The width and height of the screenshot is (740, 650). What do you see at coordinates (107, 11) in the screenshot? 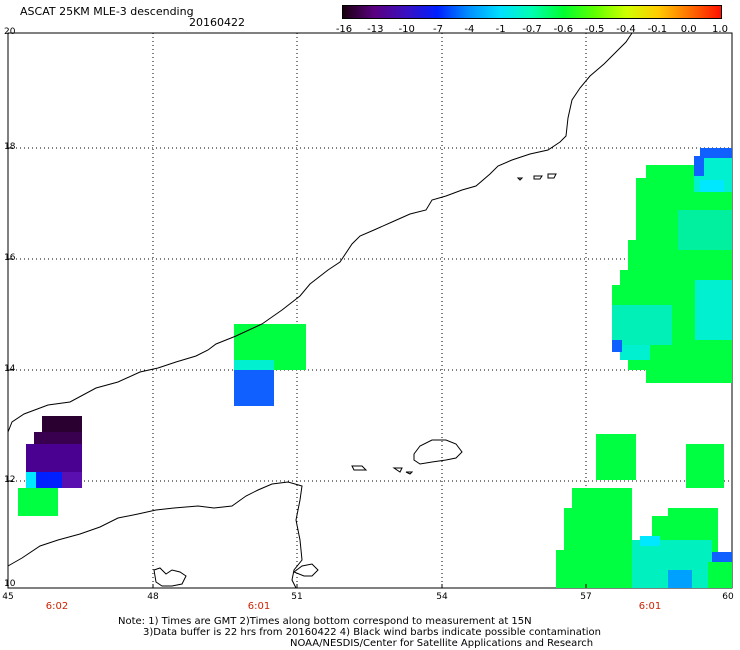
I see `map-title: ASCAT 25KM MLE-3 descending` at bounding box center [107, 11].